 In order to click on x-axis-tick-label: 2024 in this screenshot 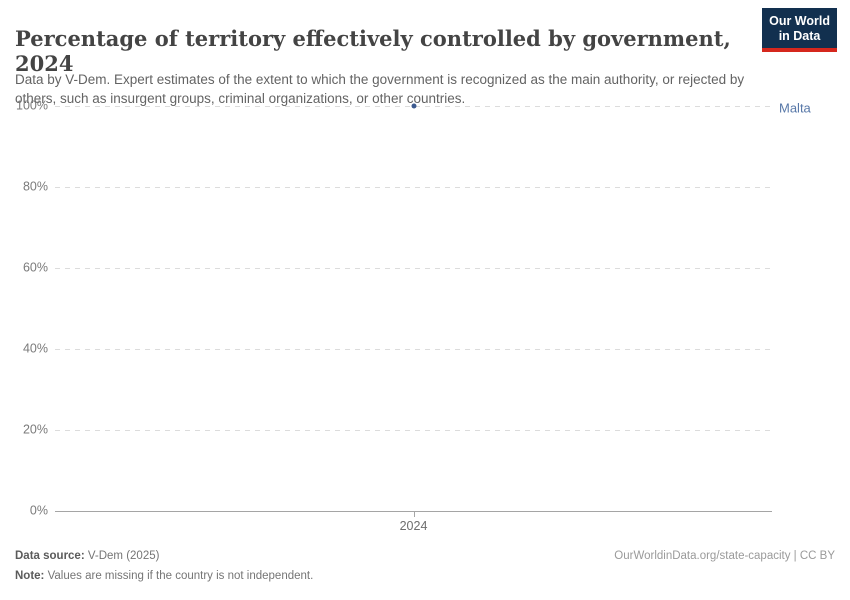, I will do `click(413, 526)`.